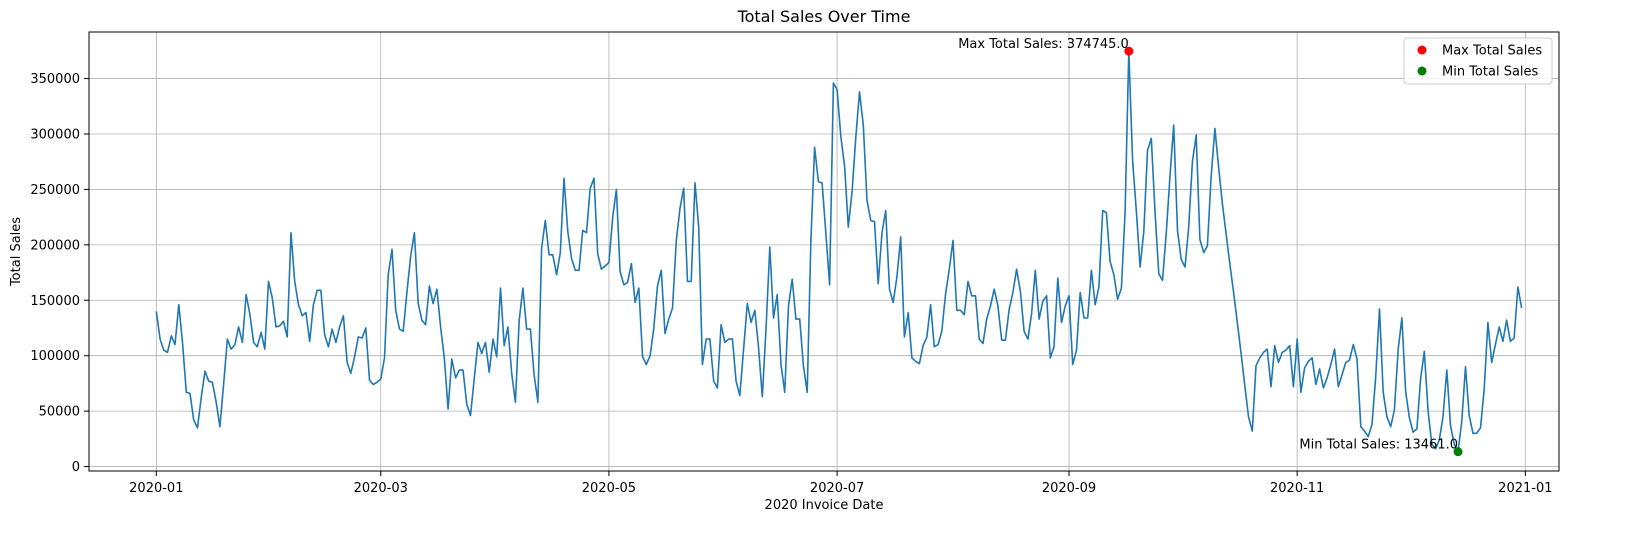 The height and width of the screenshot is (547, 1651). I want to click on y-tick-label: 200000, so click(55, 245).